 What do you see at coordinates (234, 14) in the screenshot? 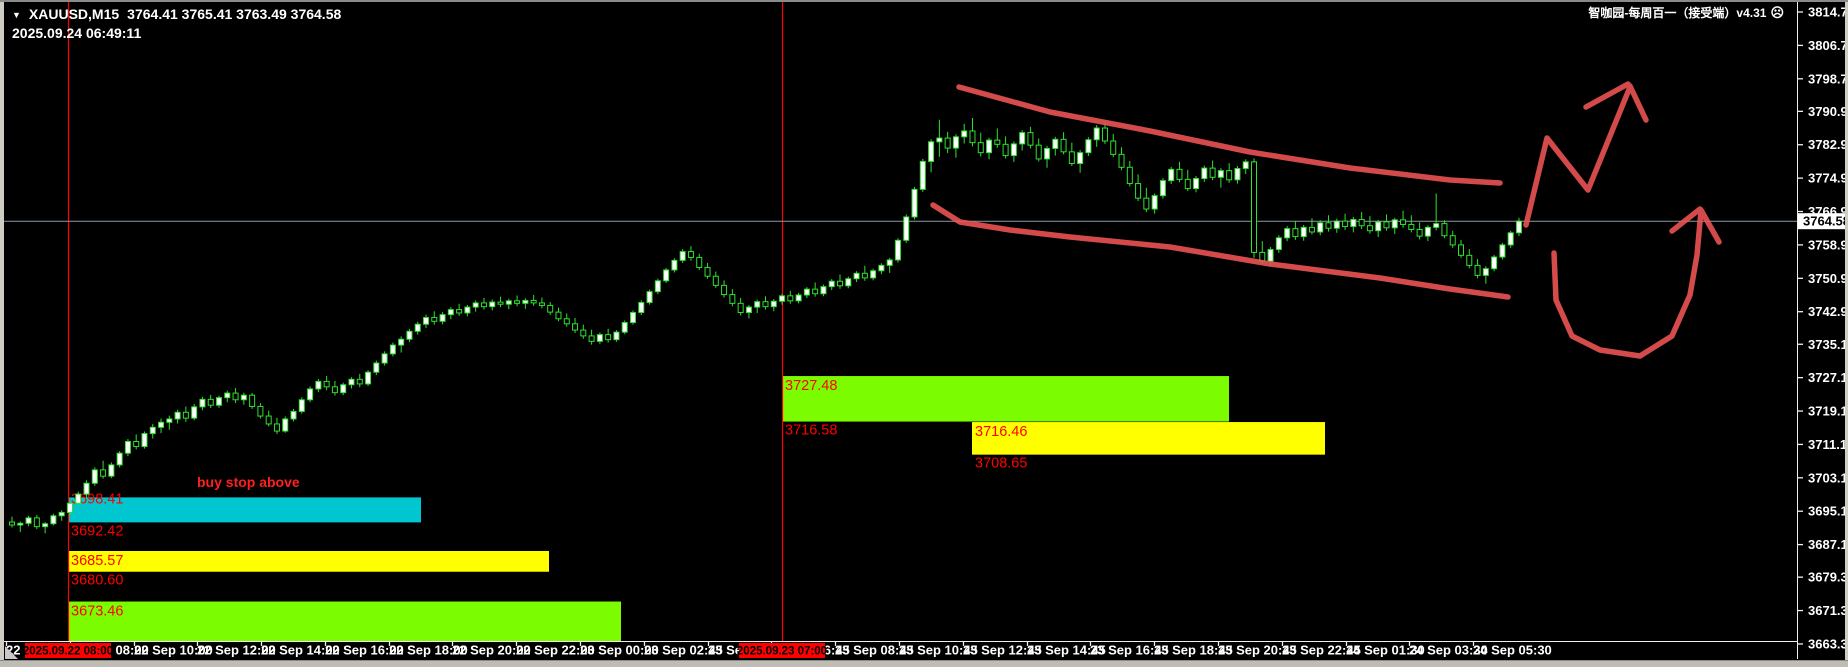
I see `ohlc-quote-label: 3764.41 3765.41 3763.49 3764.58` at bounding box center [234, 14].